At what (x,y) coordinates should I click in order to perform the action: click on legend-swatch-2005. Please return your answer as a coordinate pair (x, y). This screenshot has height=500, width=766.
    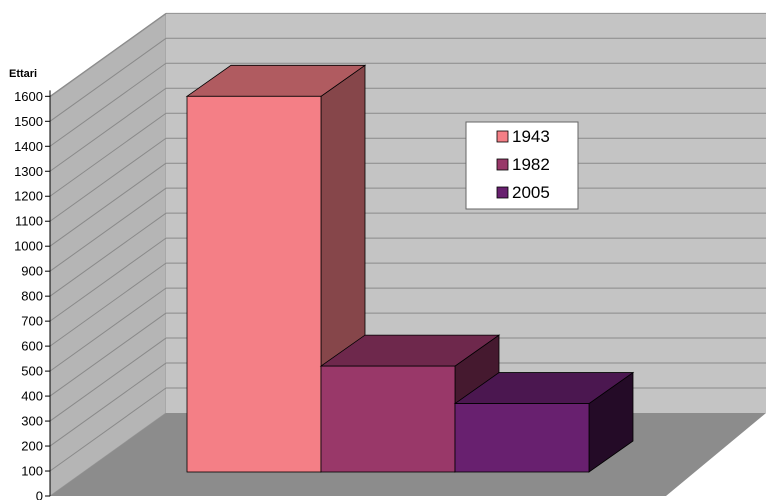
    Looking at the image, I should click on (502, 192).